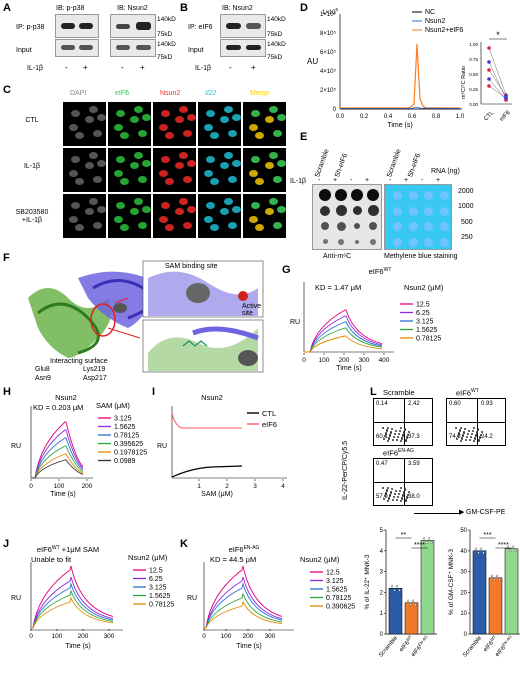 The height and width of the screenshot is (681, 520). I want to click on a-ib-label-2: IB: Nsun2, so click(132, 8).